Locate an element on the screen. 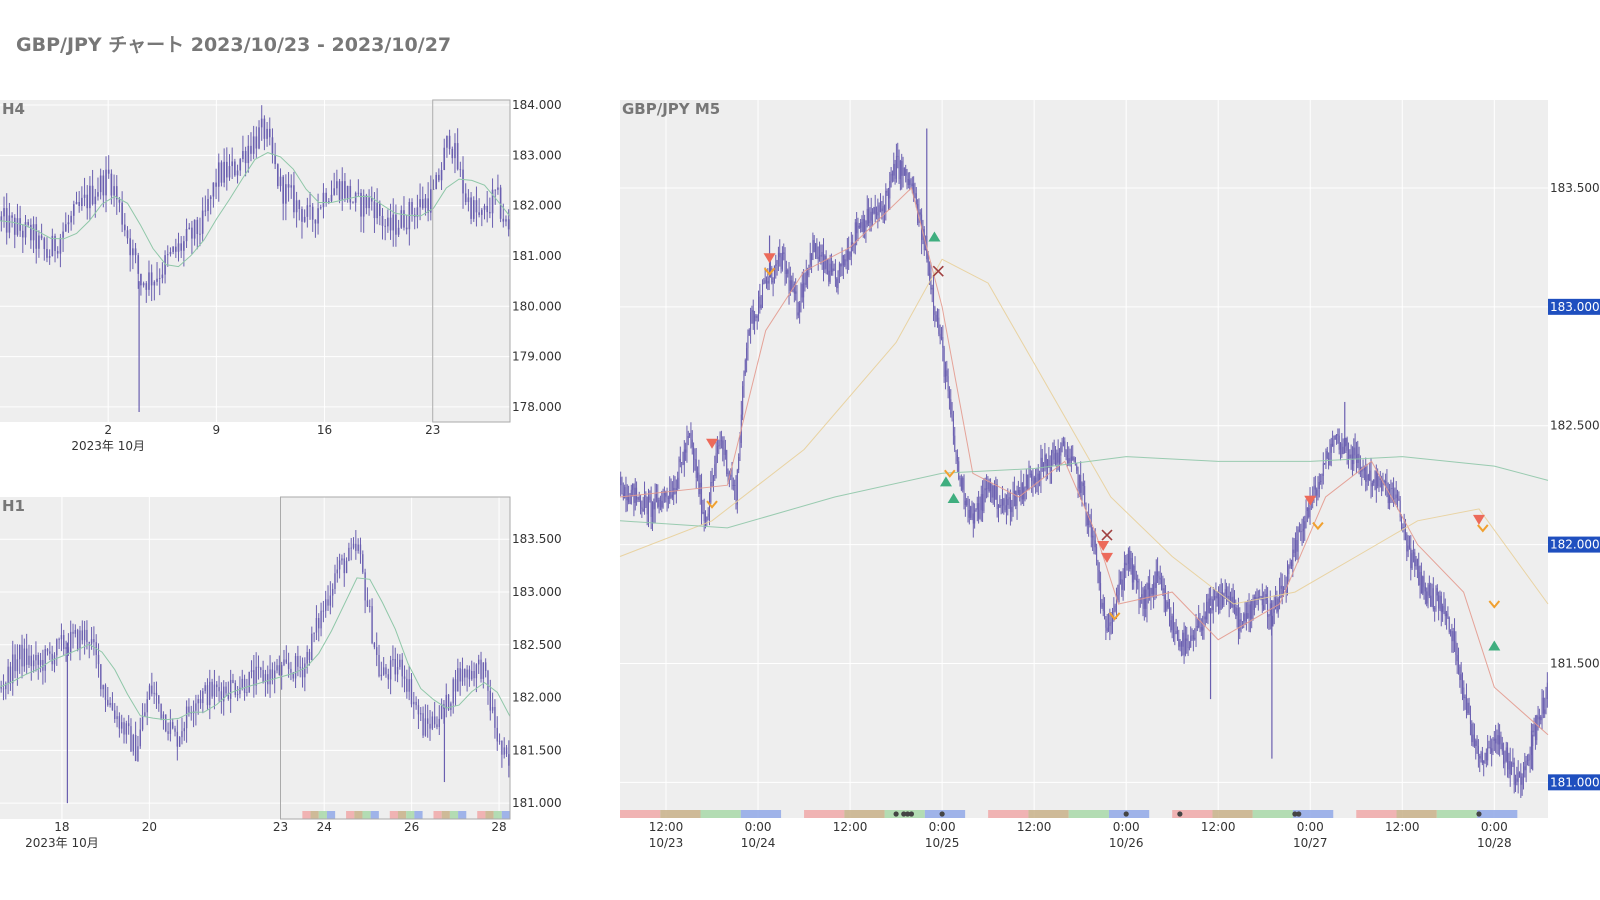 The width and height of the screenshot is (1600, 900). m5-session-dot is located at coordinates (1126, 814).